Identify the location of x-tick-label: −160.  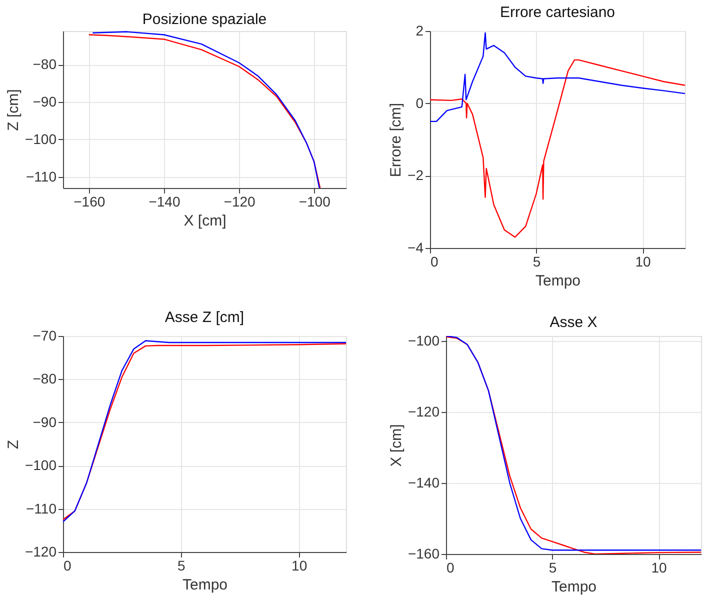
(90, 202).